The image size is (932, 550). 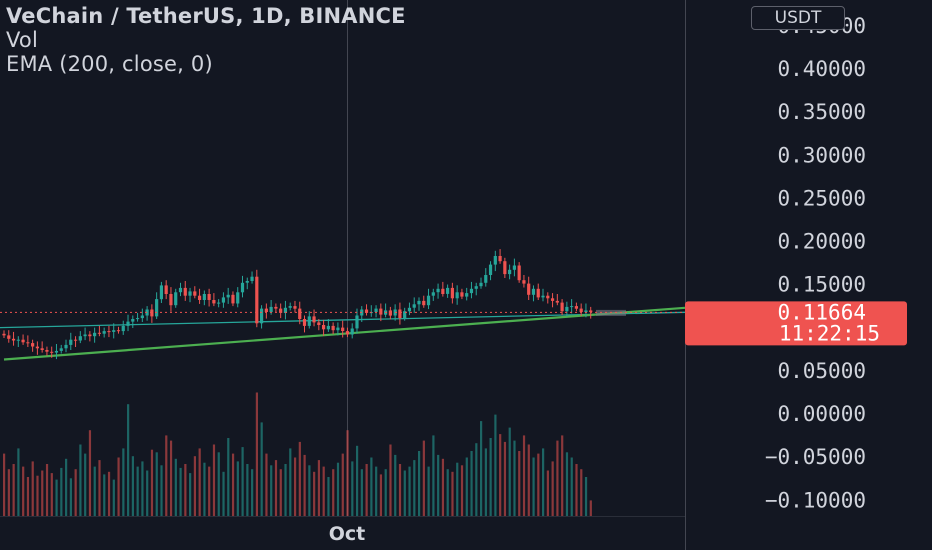 I want to click on price-tick-label: 0.25000, so click(x=821, y=198).